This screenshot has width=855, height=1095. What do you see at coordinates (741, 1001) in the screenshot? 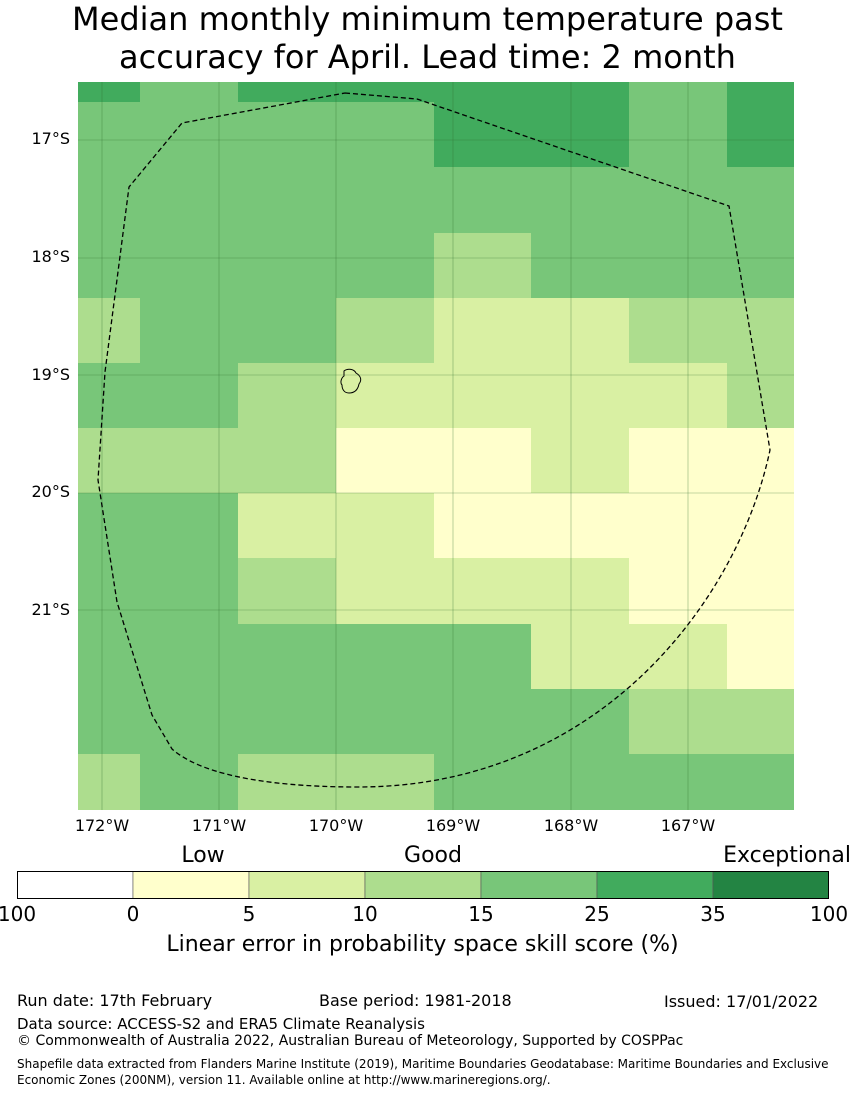
I see `issued-date: Issued: 17/01/2022` at bounding box center [741, 1001].